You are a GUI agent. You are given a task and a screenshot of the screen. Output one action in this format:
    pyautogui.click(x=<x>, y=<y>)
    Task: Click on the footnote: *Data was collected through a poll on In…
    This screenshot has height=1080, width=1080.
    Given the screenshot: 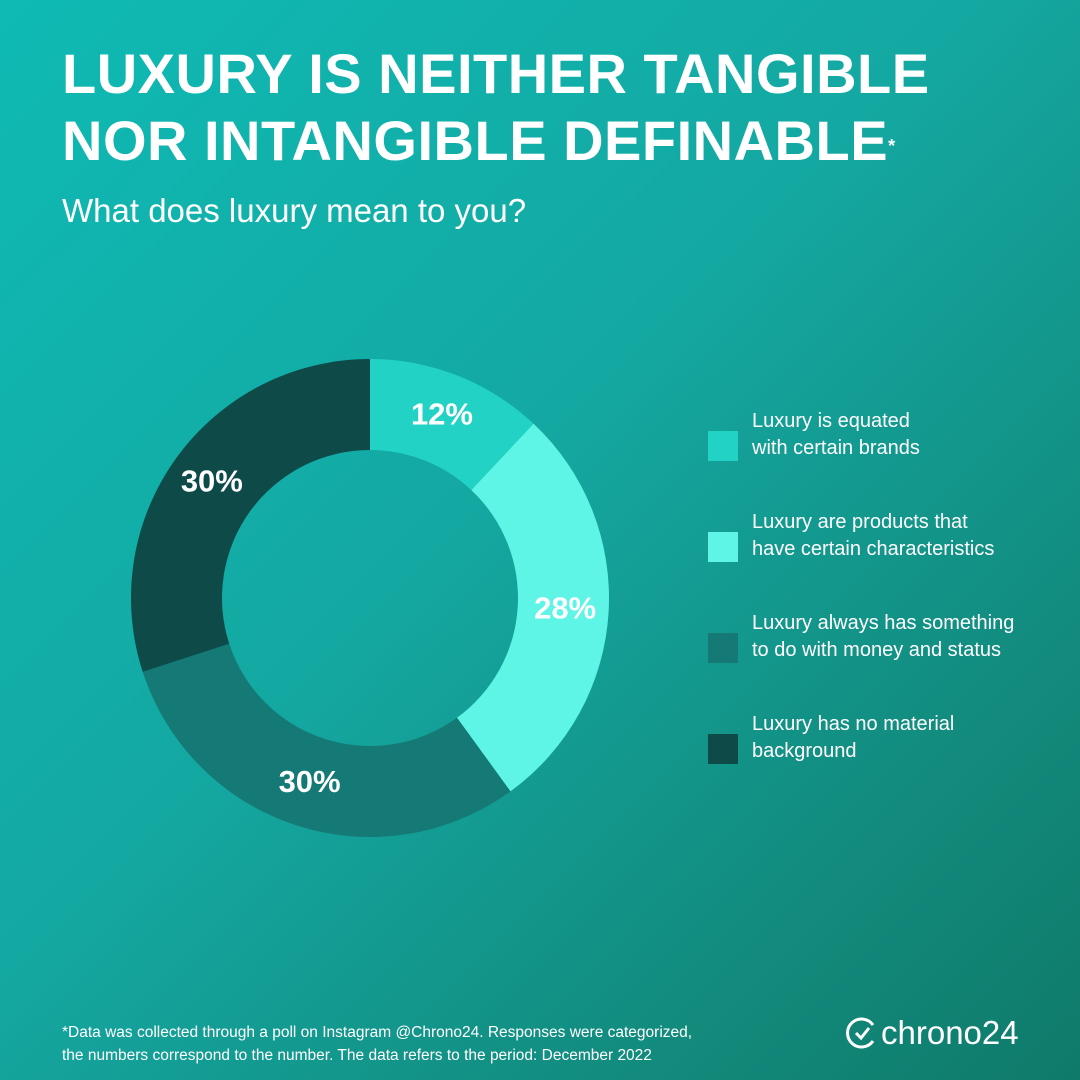 What is the action you would take?
    pyautogui.click(x=377, y=1044)
    